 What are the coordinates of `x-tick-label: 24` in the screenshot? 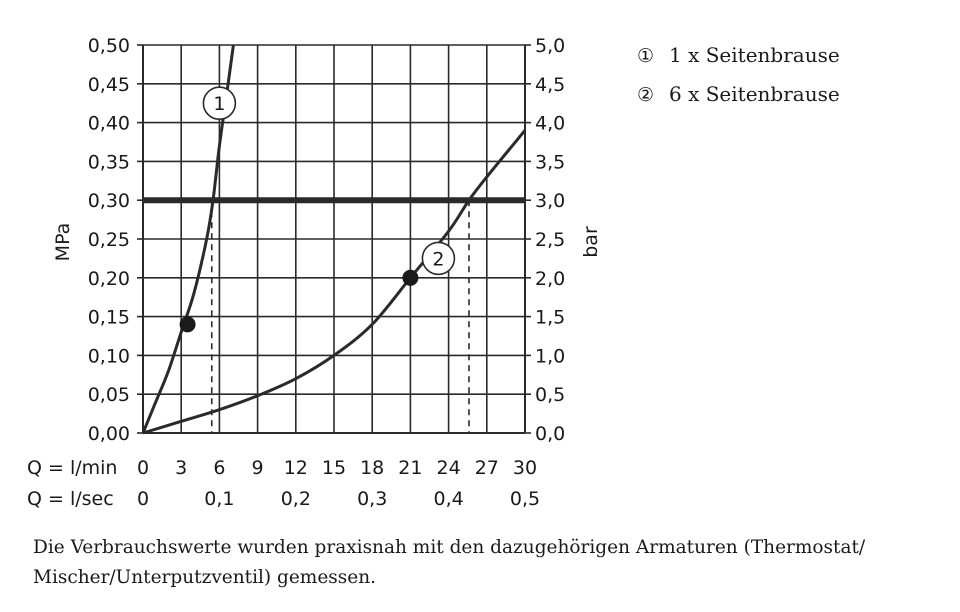 It's located at (449, 468).